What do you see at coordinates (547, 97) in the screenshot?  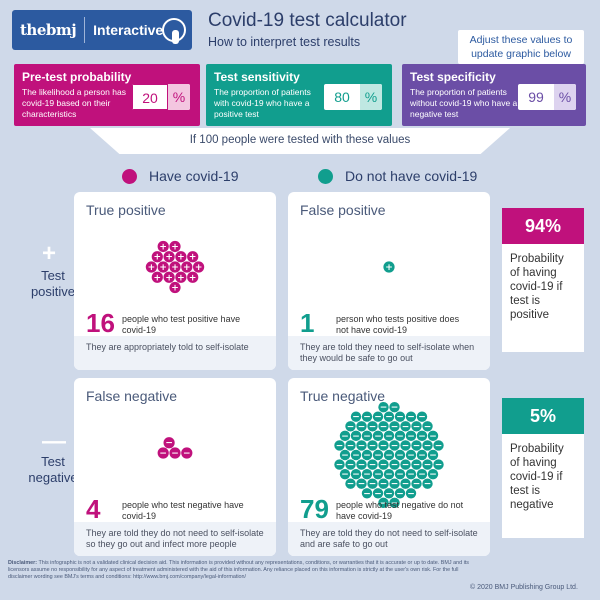 I see `specificity-input-box: 99 %` at bounding box center [547, 97].